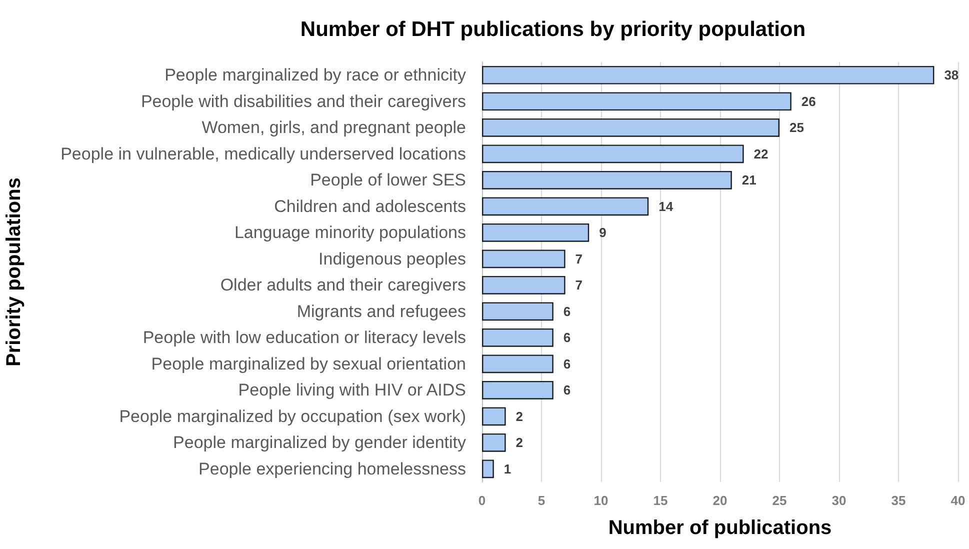 The height and width of the screenshot is (549, 969). I want to click on data-label: 25, so click(797, 128).